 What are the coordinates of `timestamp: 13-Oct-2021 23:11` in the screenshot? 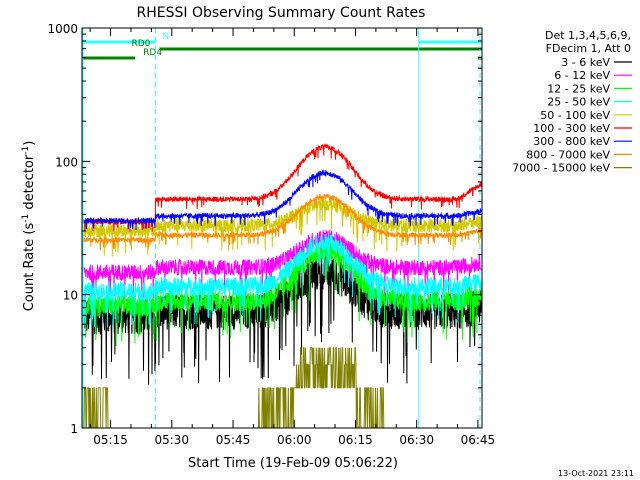 It's located at (596, 473).